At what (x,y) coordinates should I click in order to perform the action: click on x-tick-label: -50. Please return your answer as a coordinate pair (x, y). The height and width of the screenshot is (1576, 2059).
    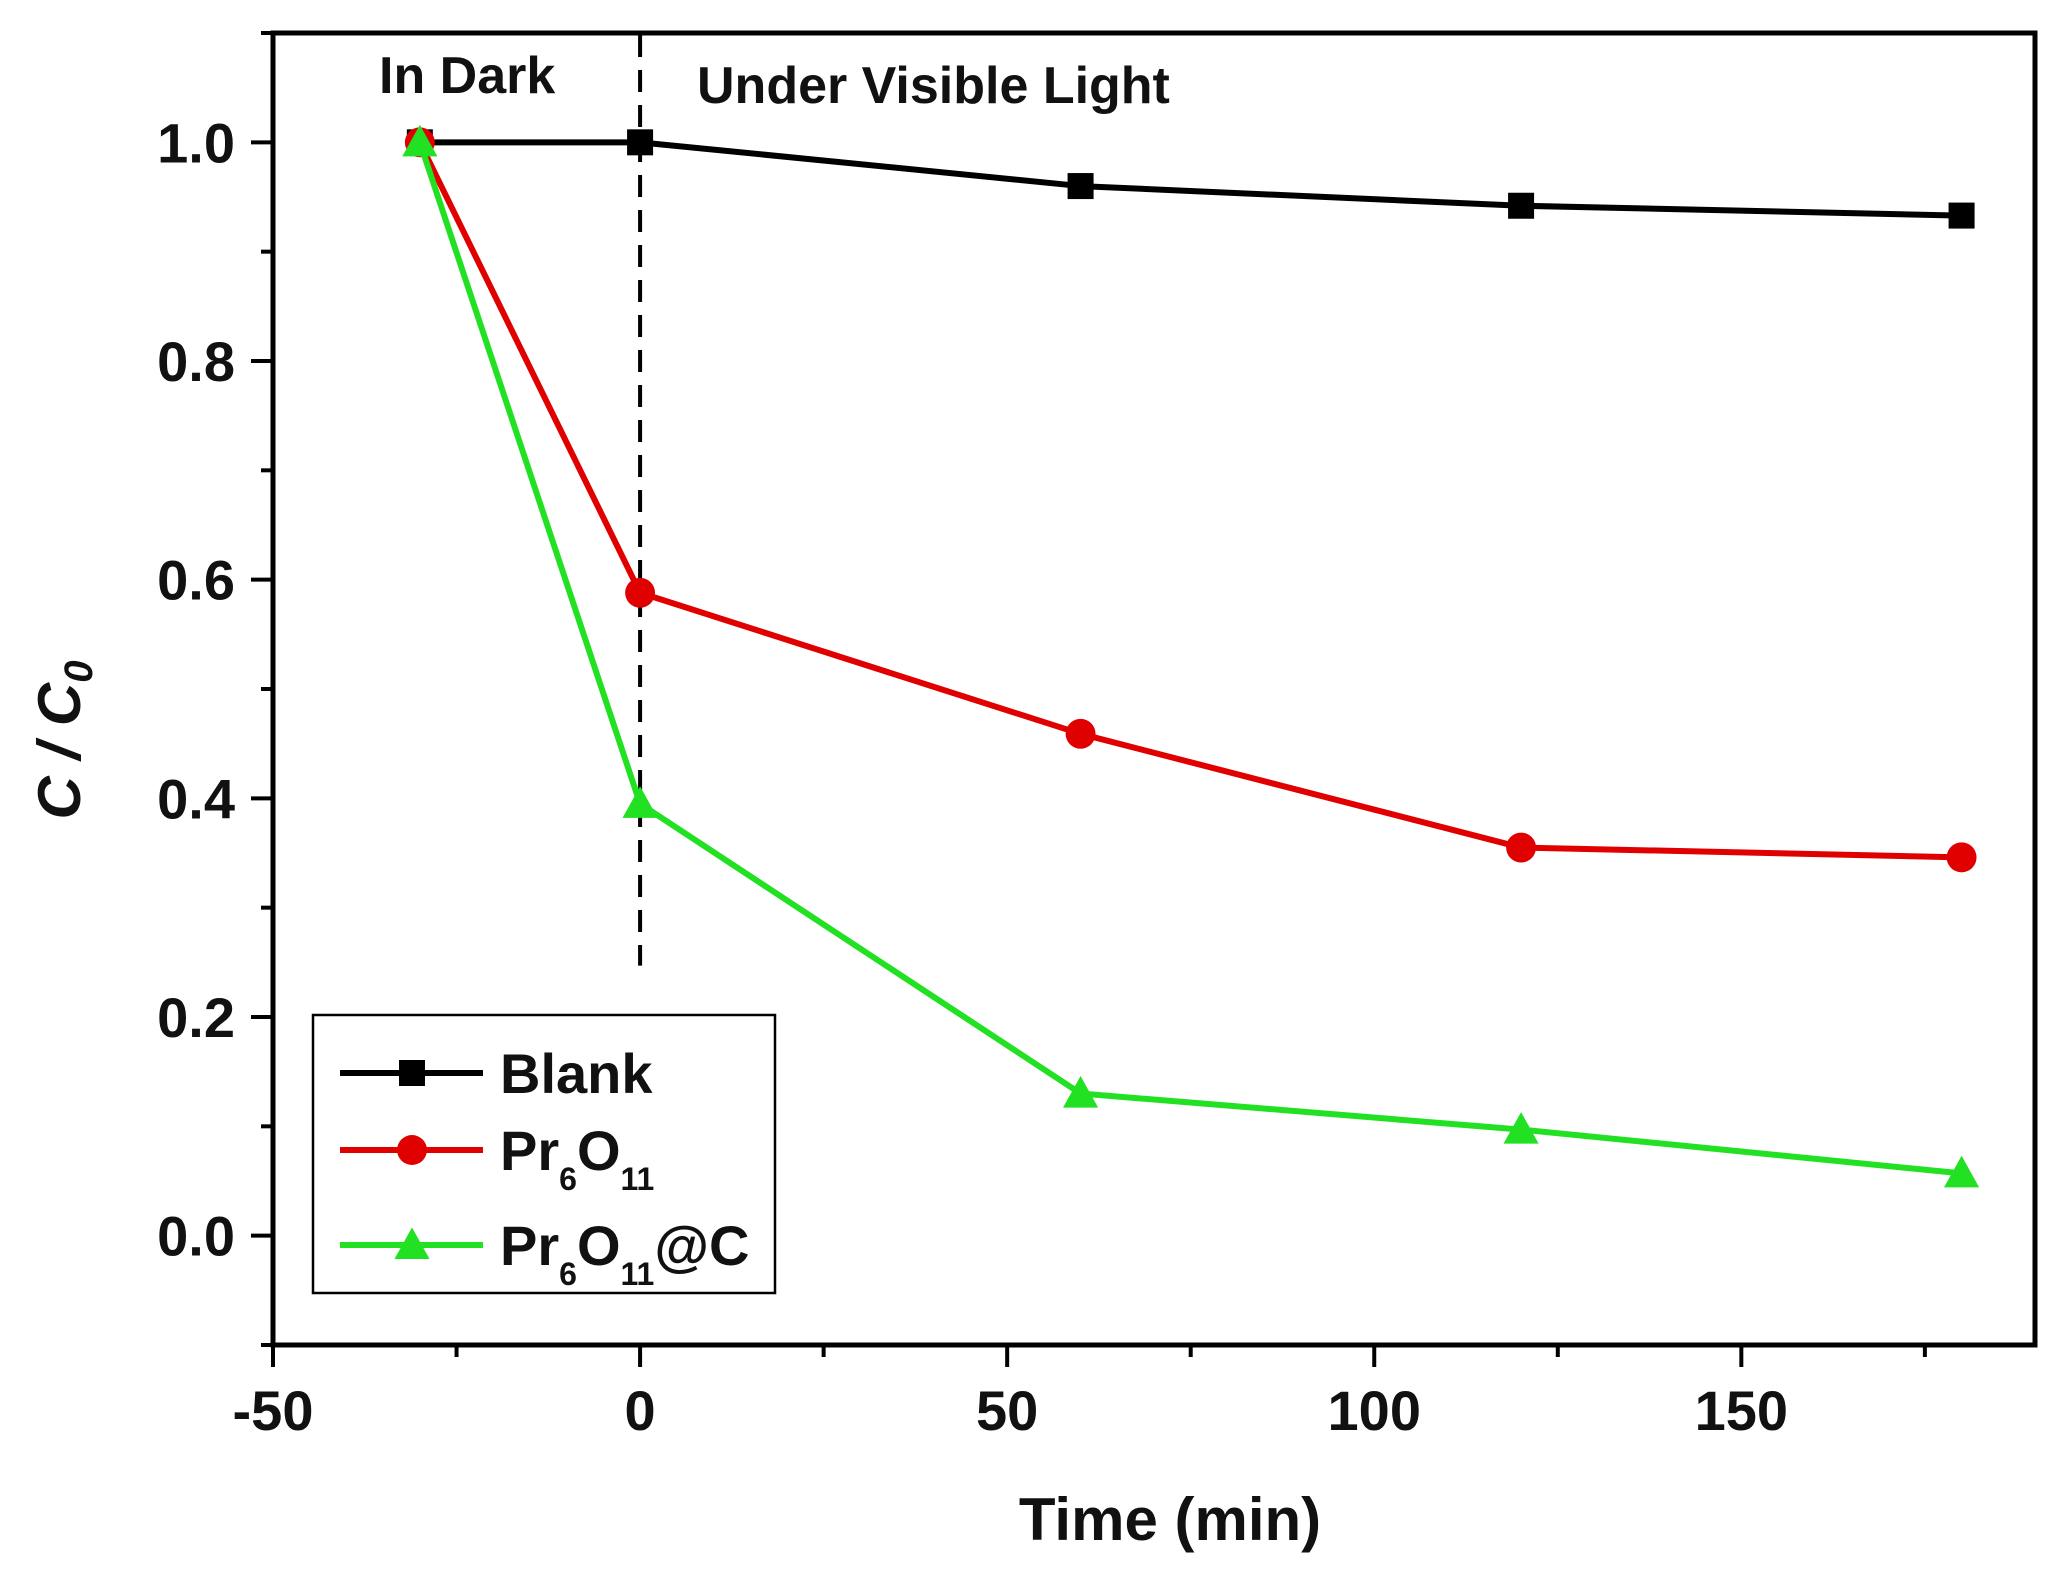
    Looking at the image, I should click on (273, 1410).